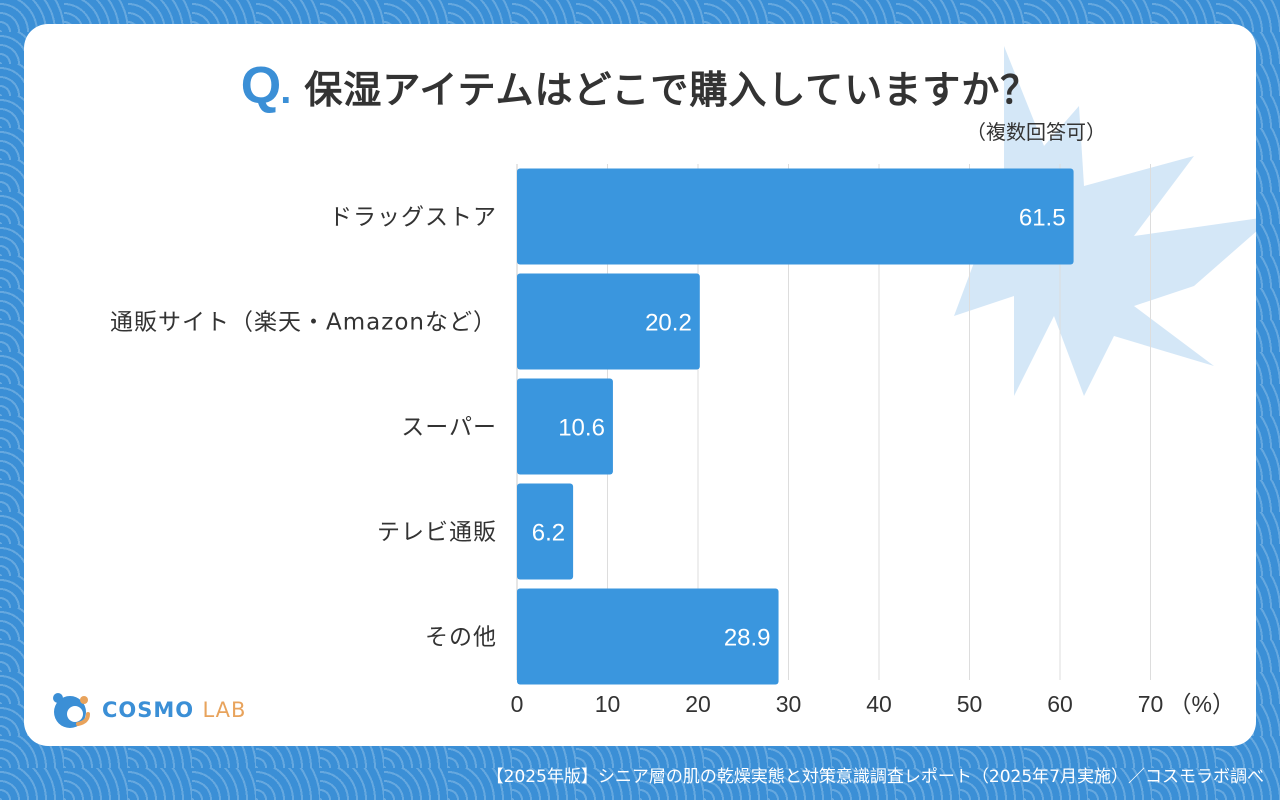 The height and width of the screenshot is (800, 1280). Describe the element at coordinates (174, 710) in the screenshot. I see `logo-text: COSMO LAB` at that location.